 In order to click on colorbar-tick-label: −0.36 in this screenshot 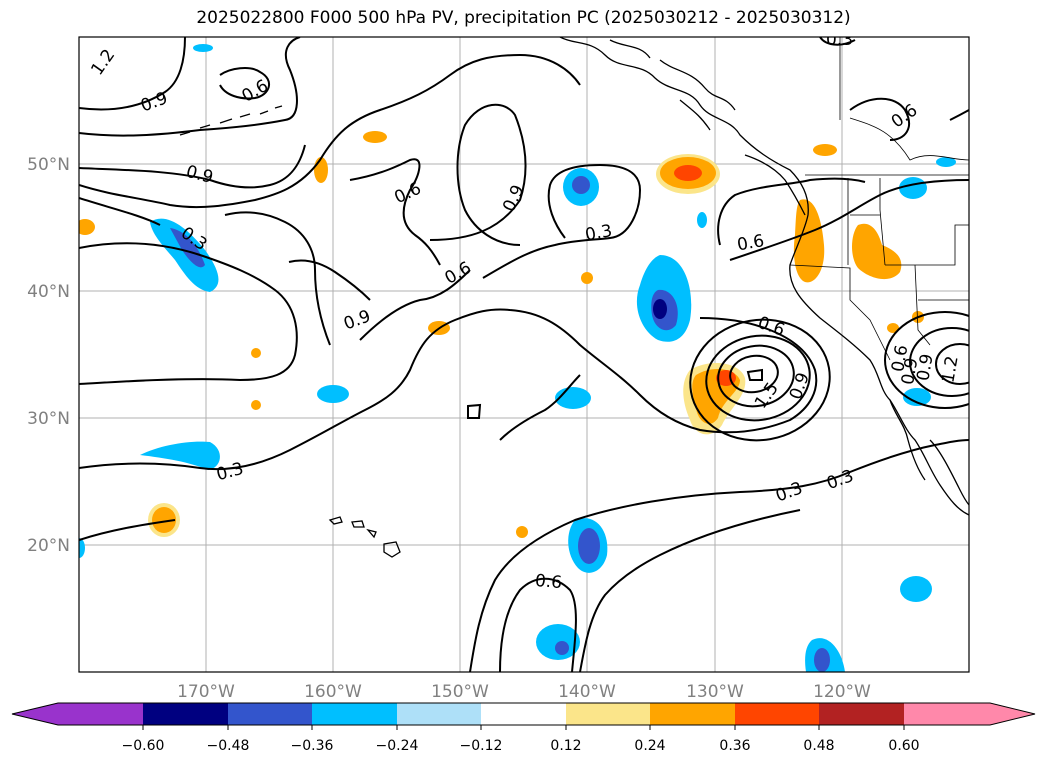, I will do `click(312, 746)`.